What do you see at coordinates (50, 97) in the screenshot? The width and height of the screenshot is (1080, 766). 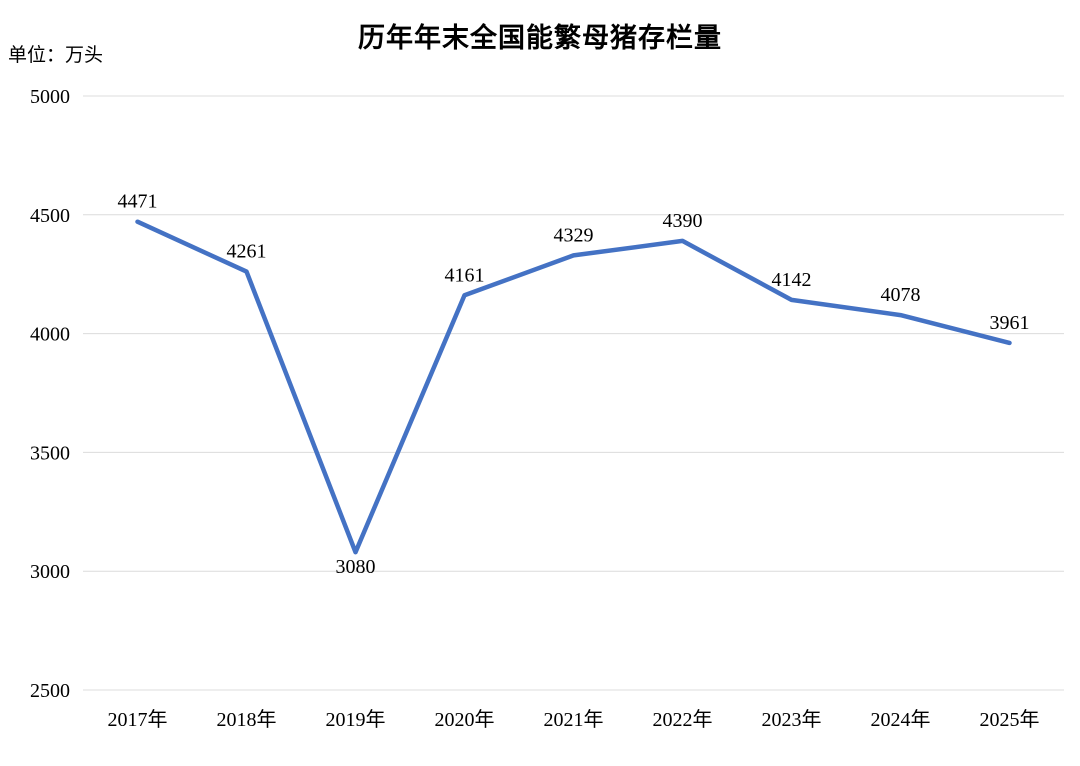 I see `y-axis-tick-label: 5000` at bounding box center [50, 97].